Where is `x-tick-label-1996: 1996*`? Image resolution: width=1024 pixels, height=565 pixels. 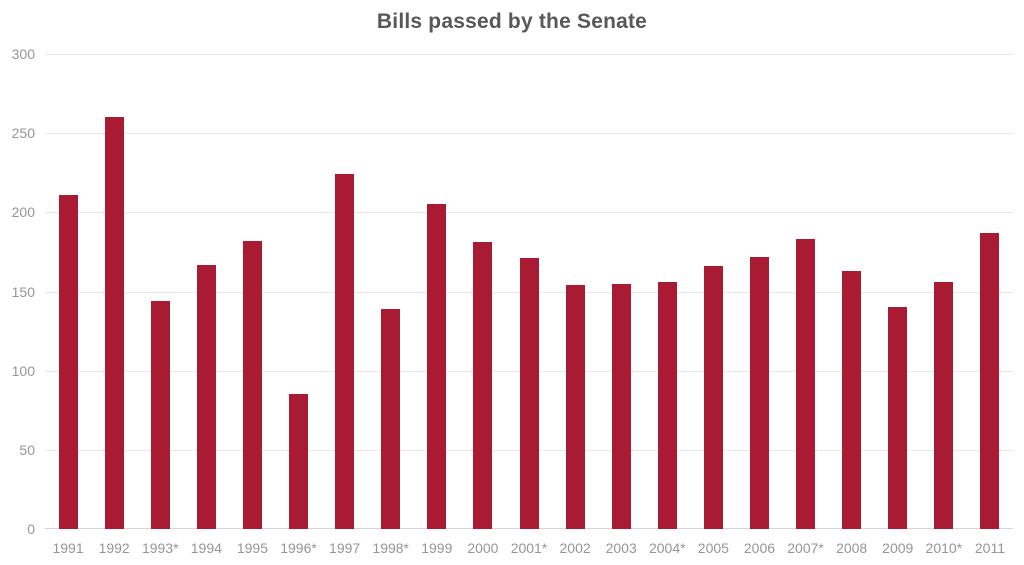
x-tick-label-1996: 1996* is located at coordinates (298, 548).